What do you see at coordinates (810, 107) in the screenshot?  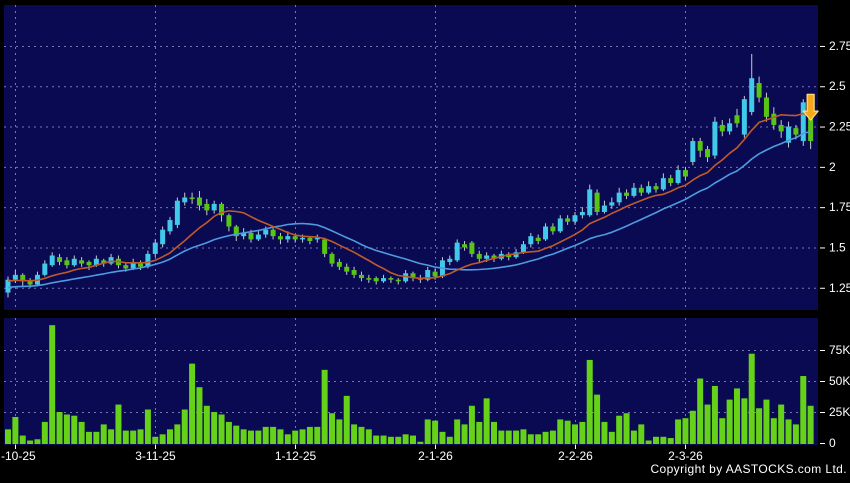 I see `down-arrow-marker` at bounding box center [810, 107].